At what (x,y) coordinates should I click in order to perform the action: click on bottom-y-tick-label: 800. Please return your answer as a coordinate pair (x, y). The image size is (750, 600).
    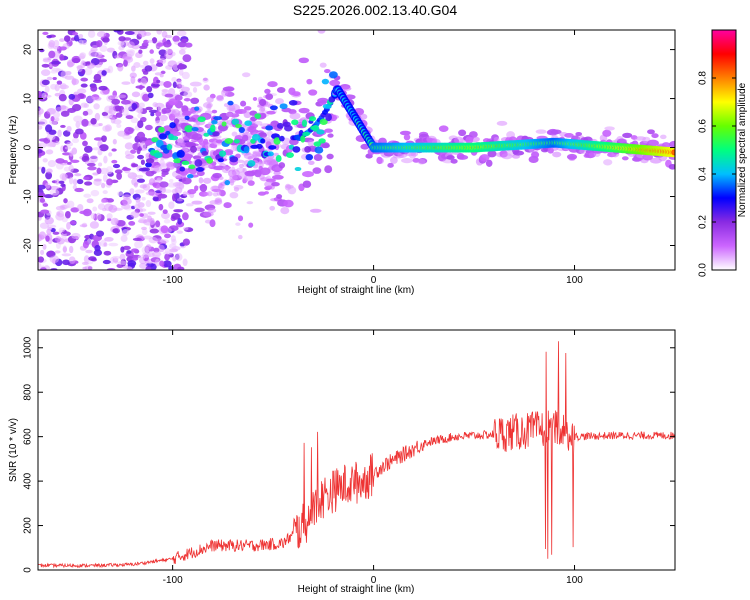
    Looking at the image, I should click on (28, 391).